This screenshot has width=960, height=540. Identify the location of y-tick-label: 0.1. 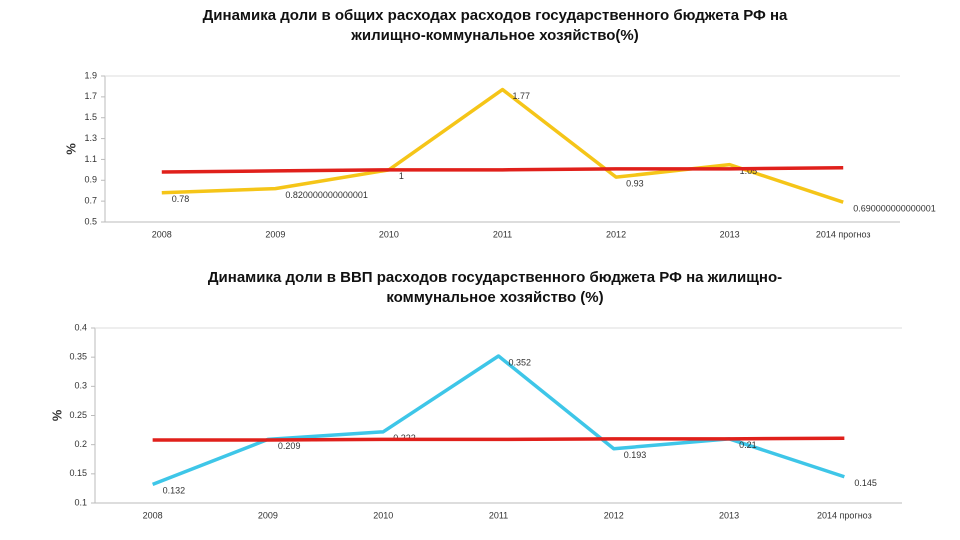
(80, 502).